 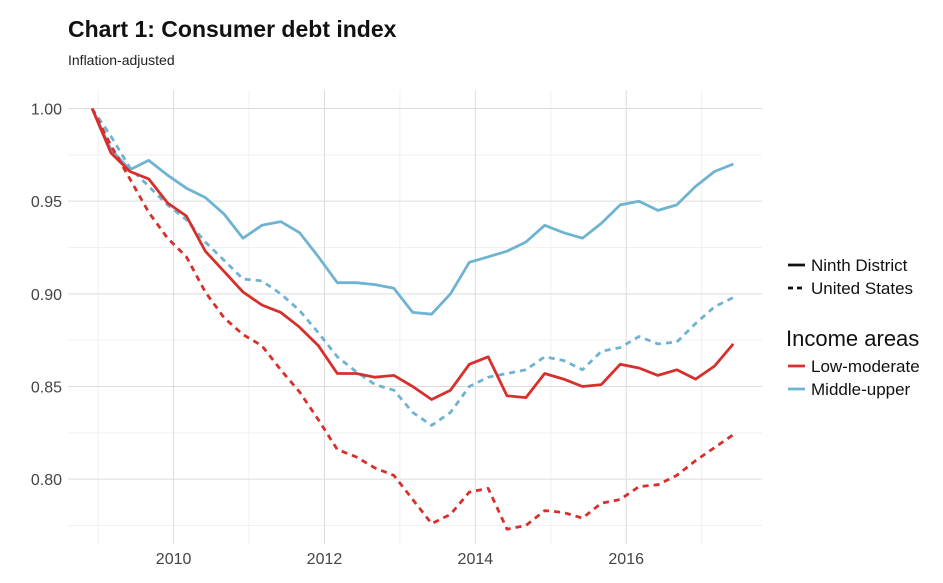 What do you see at coordinates (476, 559) in the screenshot?
I see `x-tick-label: 2014` at bounding box center [476, 559].